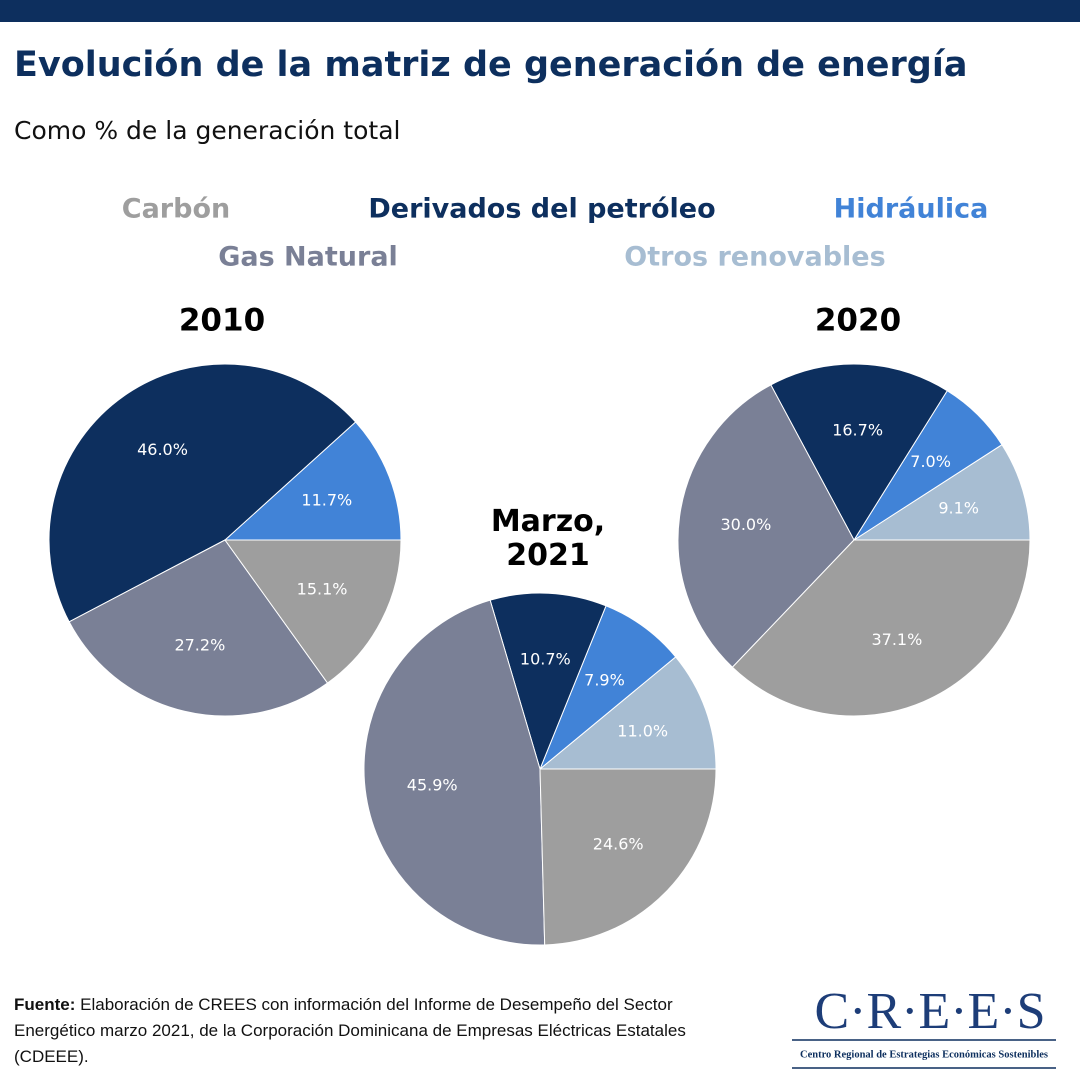  I want to click on pie-title: Marzo, 2021, so click(548, 538).